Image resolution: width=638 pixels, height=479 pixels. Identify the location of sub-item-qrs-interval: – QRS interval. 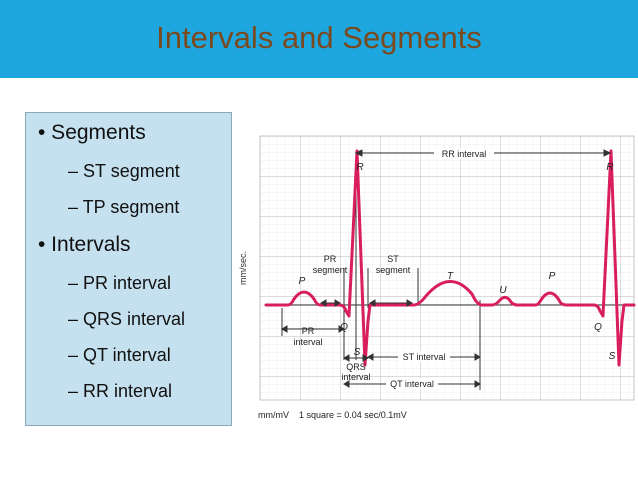
(127, 319).